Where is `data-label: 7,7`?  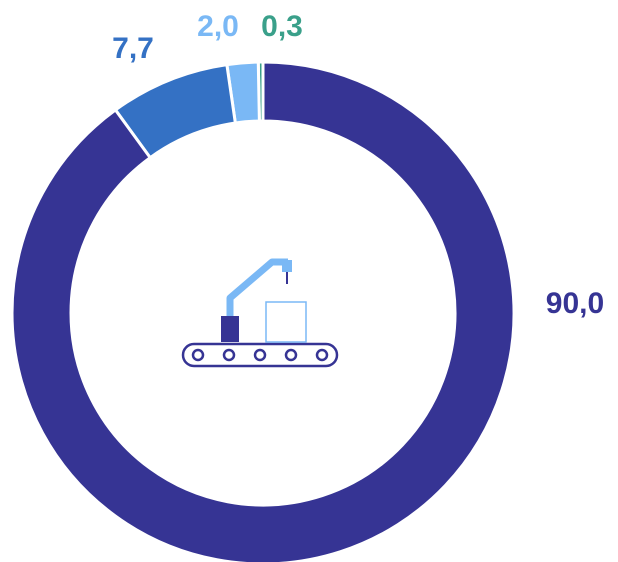
data-label: 7,7 is located at coordinates (133, 48).